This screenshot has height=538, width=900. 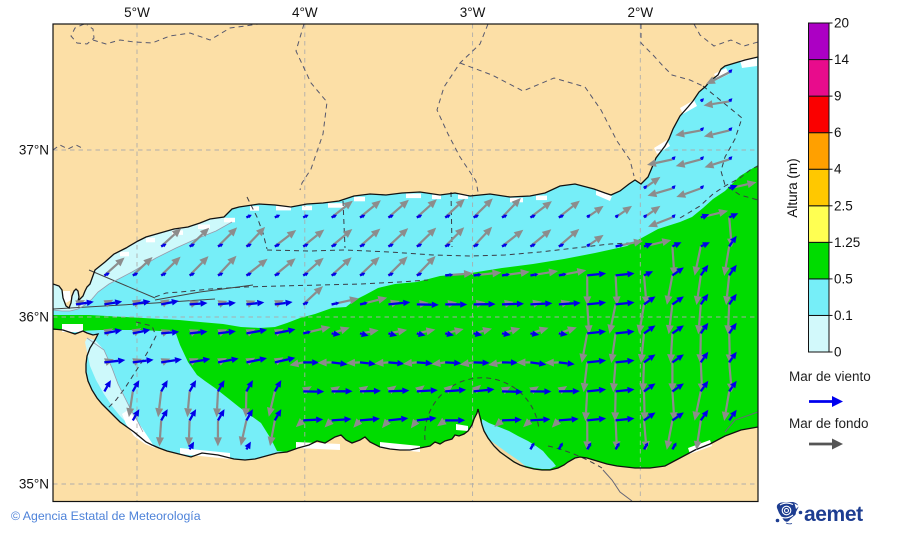 What do you see at coordinates (305, 12) in the screenshot?
I see `svg-text: 4°W` at bounding box center [305, 12].